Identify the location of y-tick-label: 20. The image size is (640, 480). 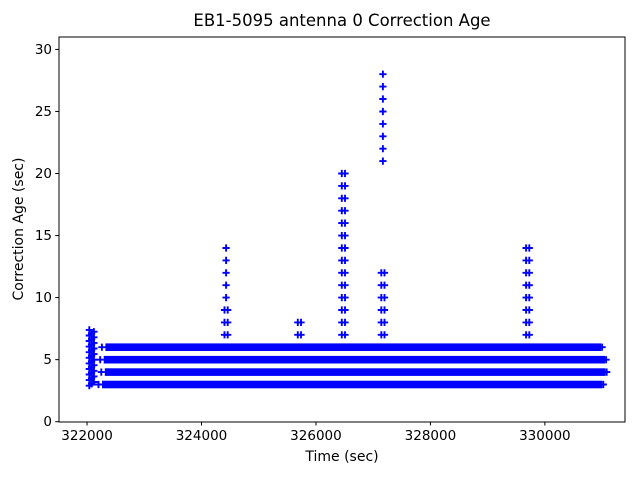
(43, 174).